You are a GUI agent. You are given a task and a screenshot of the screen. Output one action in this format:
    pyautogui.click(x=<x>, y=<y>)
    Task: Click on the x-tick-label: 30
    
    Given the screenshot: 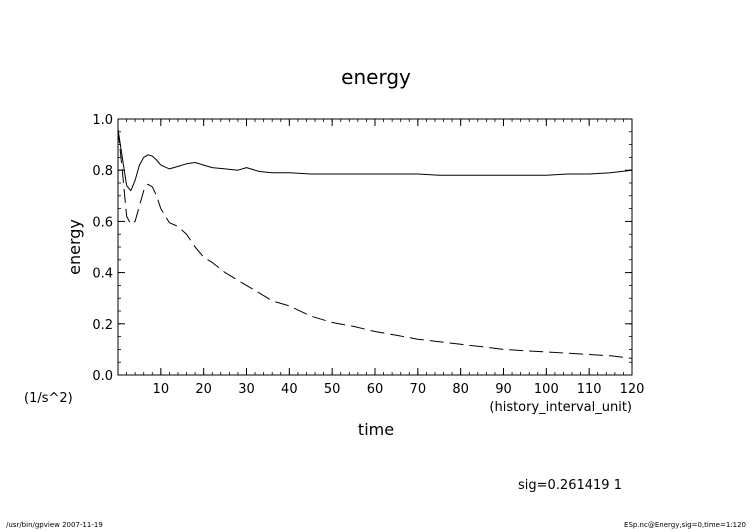 What is the action you would take?
    pyautogui.click(x=246, y=389)
    